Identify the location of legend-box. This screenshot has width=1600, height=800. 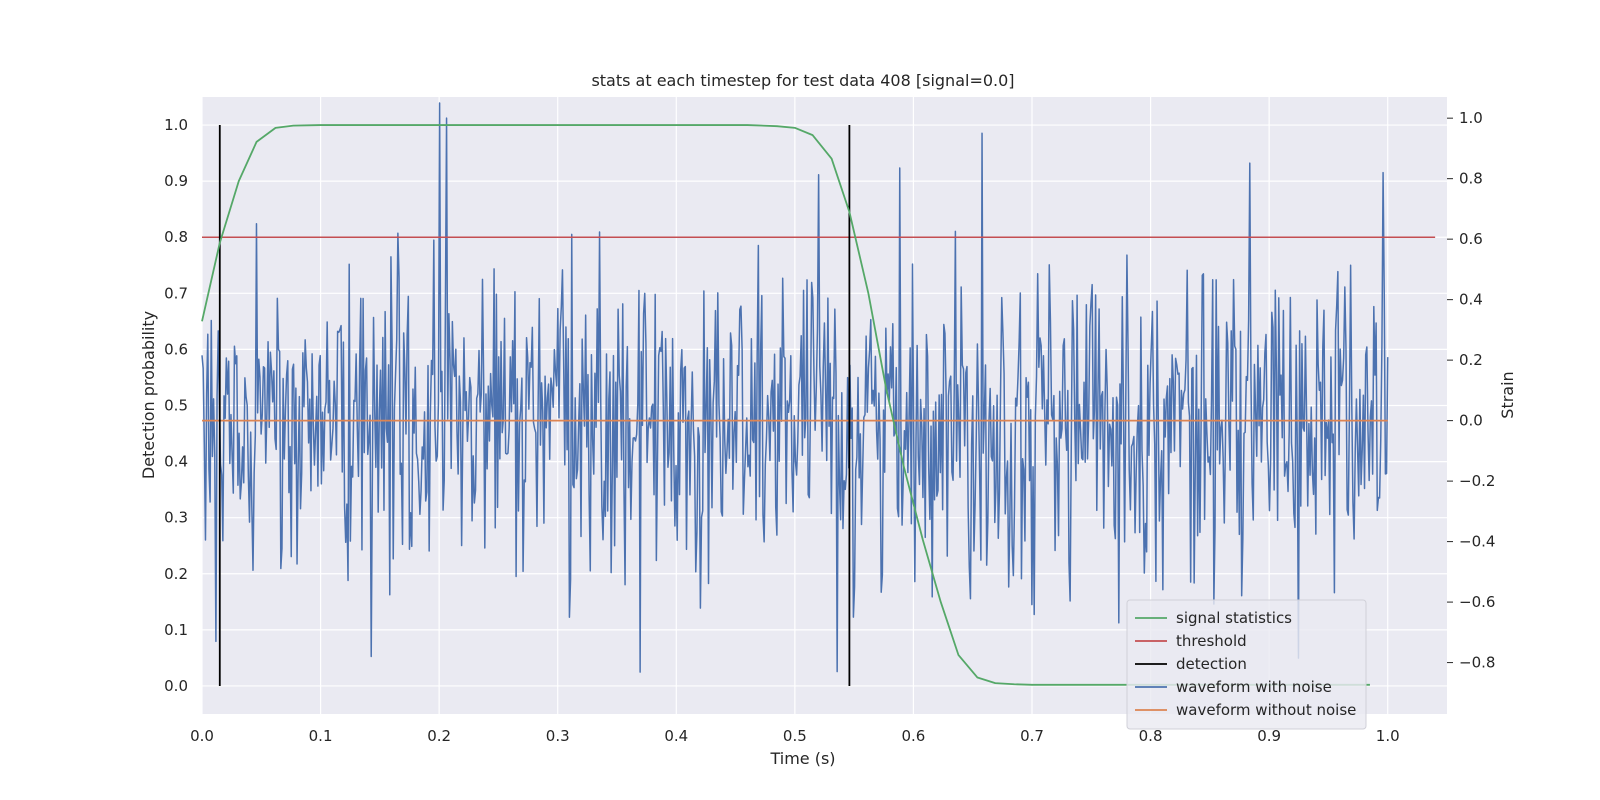
(1246, 664).